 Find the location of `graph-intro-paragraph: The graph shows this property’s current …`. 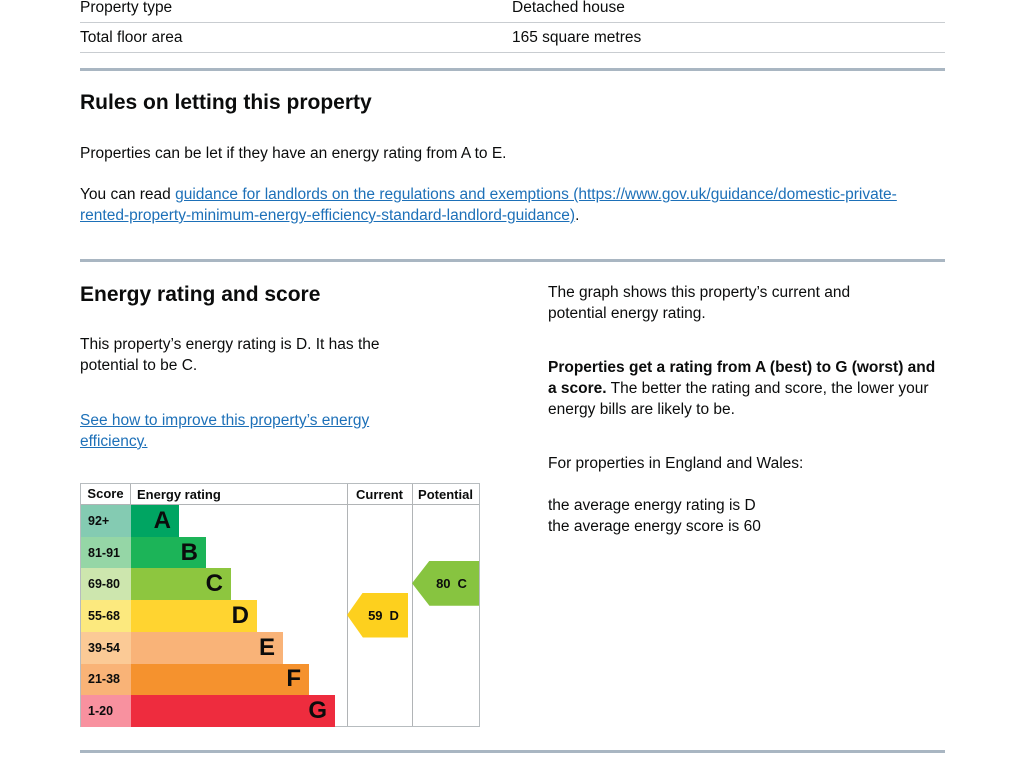

graph-intro-paragraph: The graph shows this property’s current … is located at coordinates (699, 303).